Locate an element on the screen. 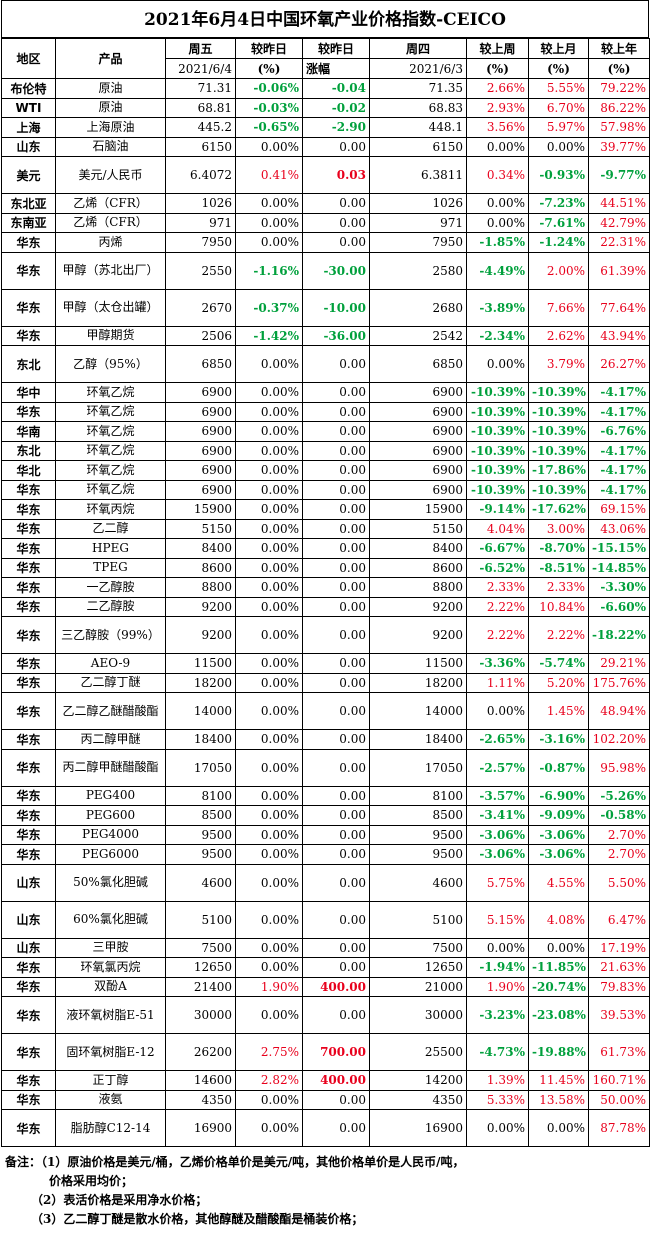  cell-week-chg: 1.39% is located at coordinates (497, 1080).